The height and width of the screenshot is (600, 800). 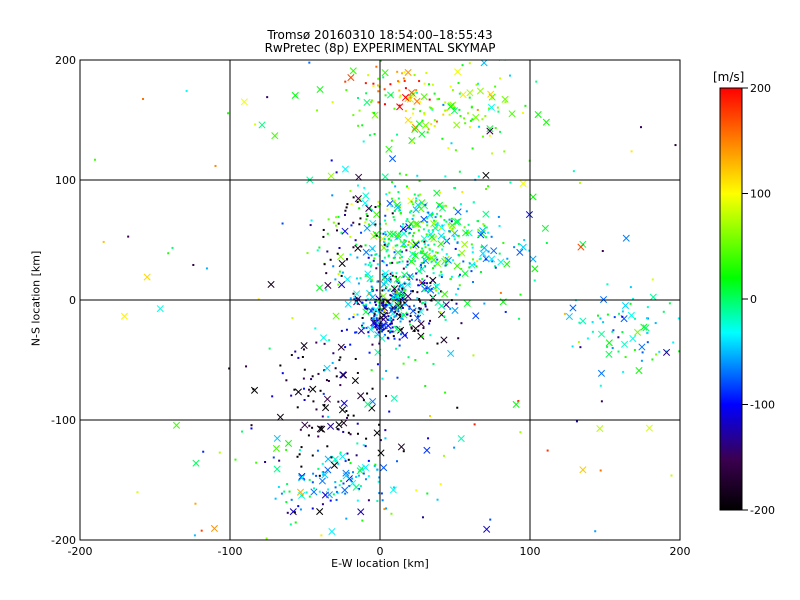 I want to click on y-tick-label: -200, so click(x=63, y=540).